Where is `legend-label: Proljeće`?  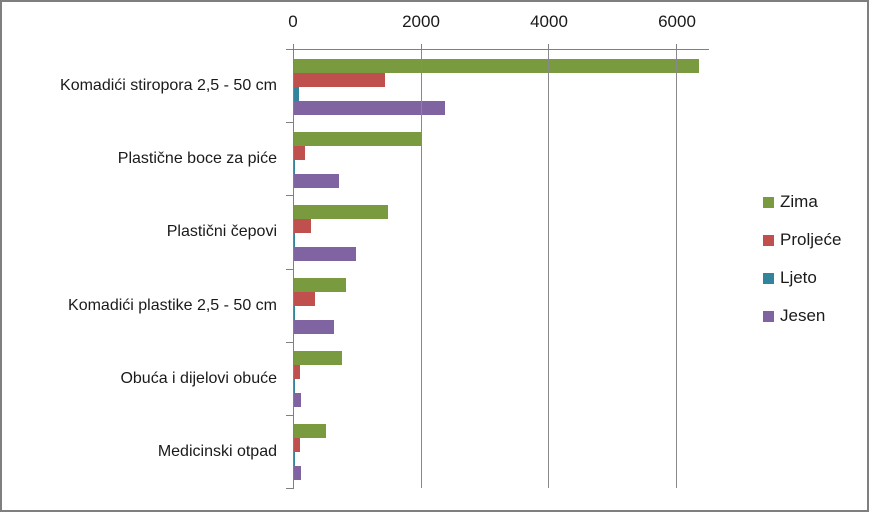
legend-label: Proljeće is located at coordinates (811, 239).